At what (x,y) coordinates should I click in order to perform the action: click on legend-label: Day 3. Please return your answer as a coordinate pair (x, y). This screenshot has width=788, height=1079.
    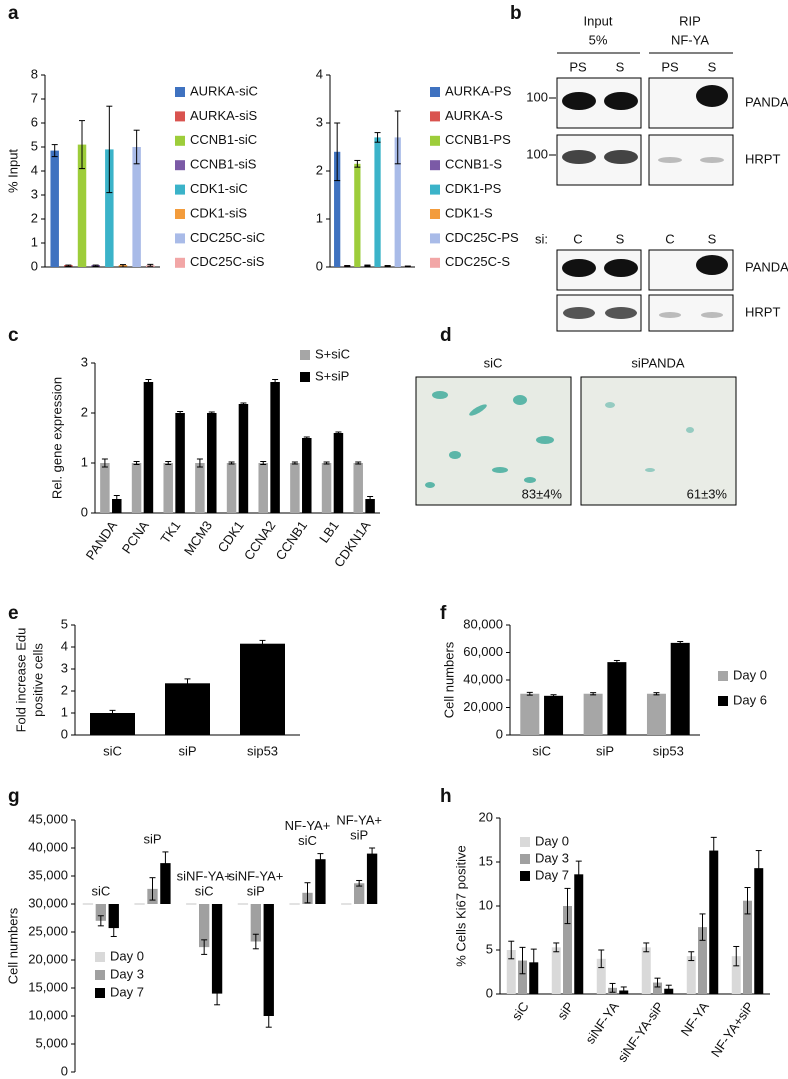
    Looking at the image, I should click on (127, 973).